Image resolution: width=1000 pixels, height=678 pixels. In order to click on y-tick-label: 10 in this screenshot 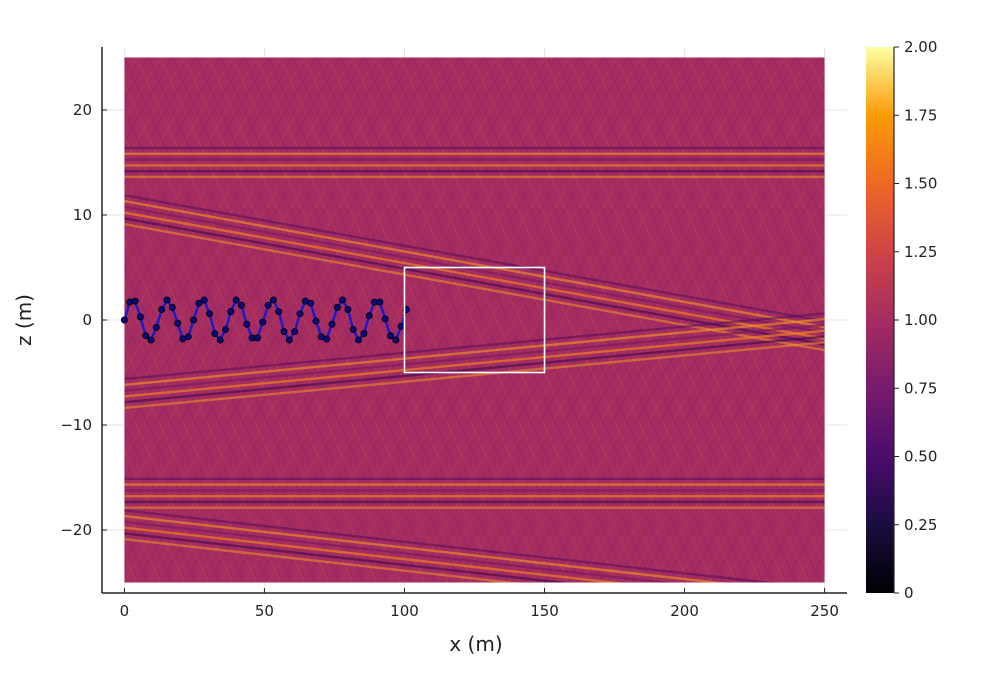, I will do `click(82, 215)`.